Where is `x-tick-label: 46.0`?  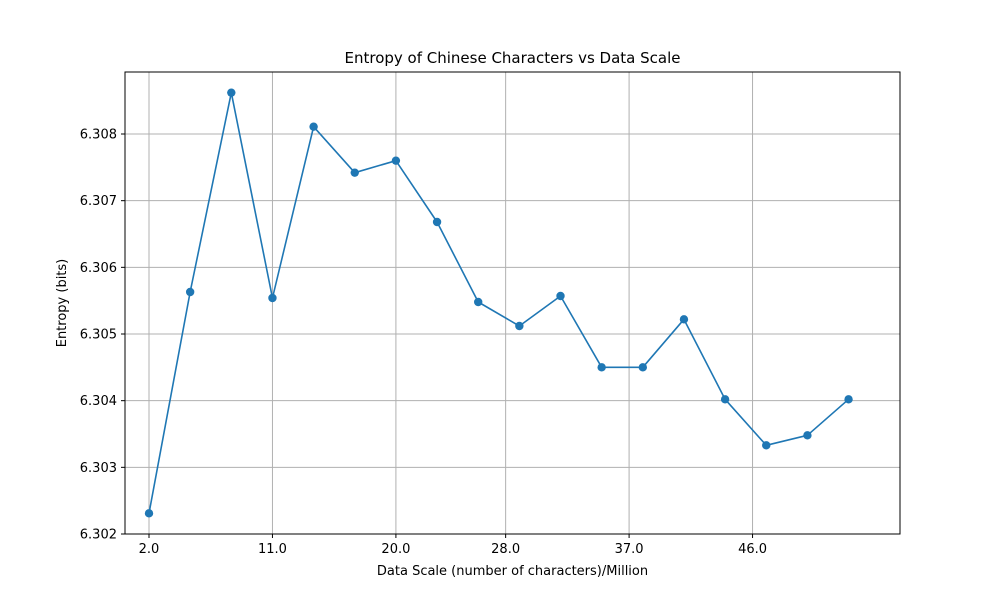 x-tick-label: 46.0 is located at coordinates (752, 549).